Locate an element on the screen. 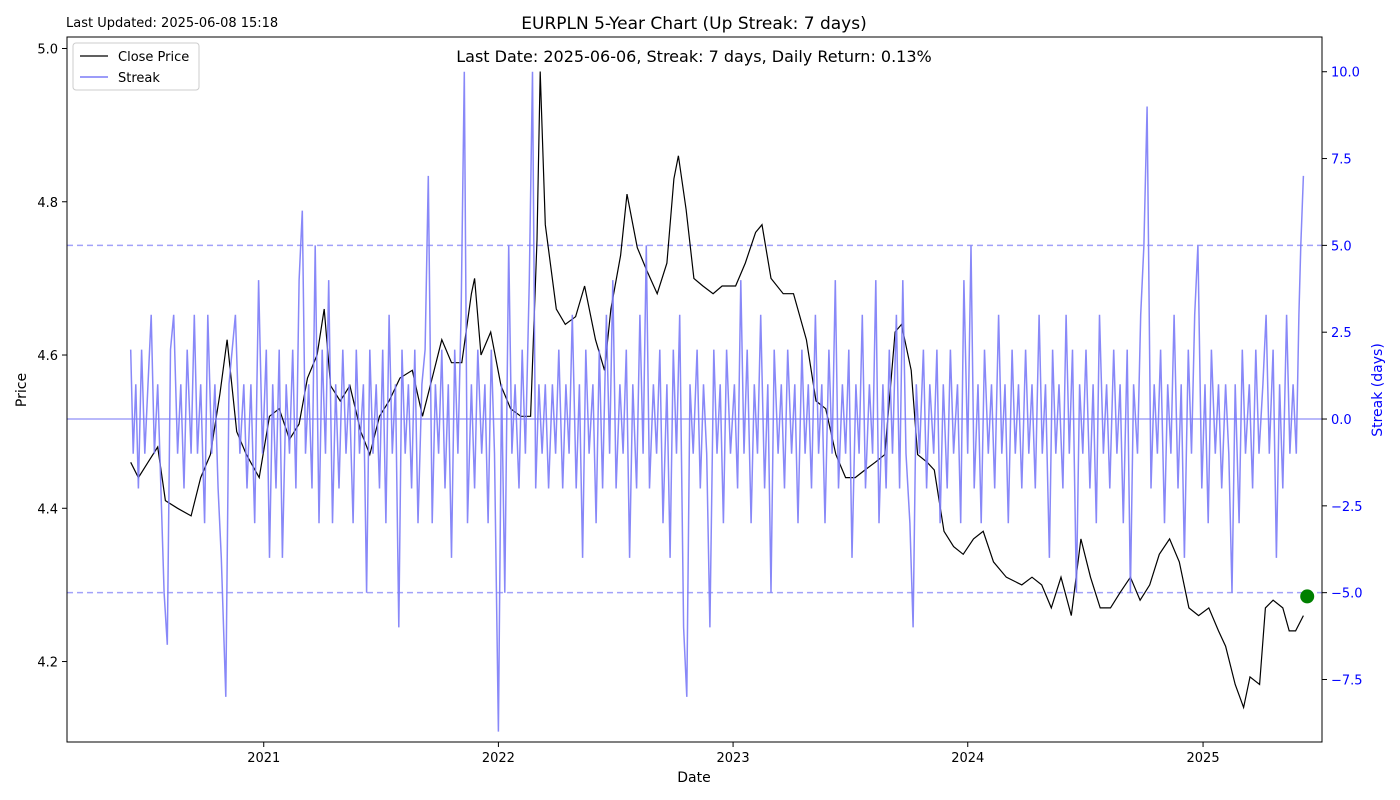 The width and height of the screenshot is (1400, 800). legend-box is located at coordinates (136, 66).